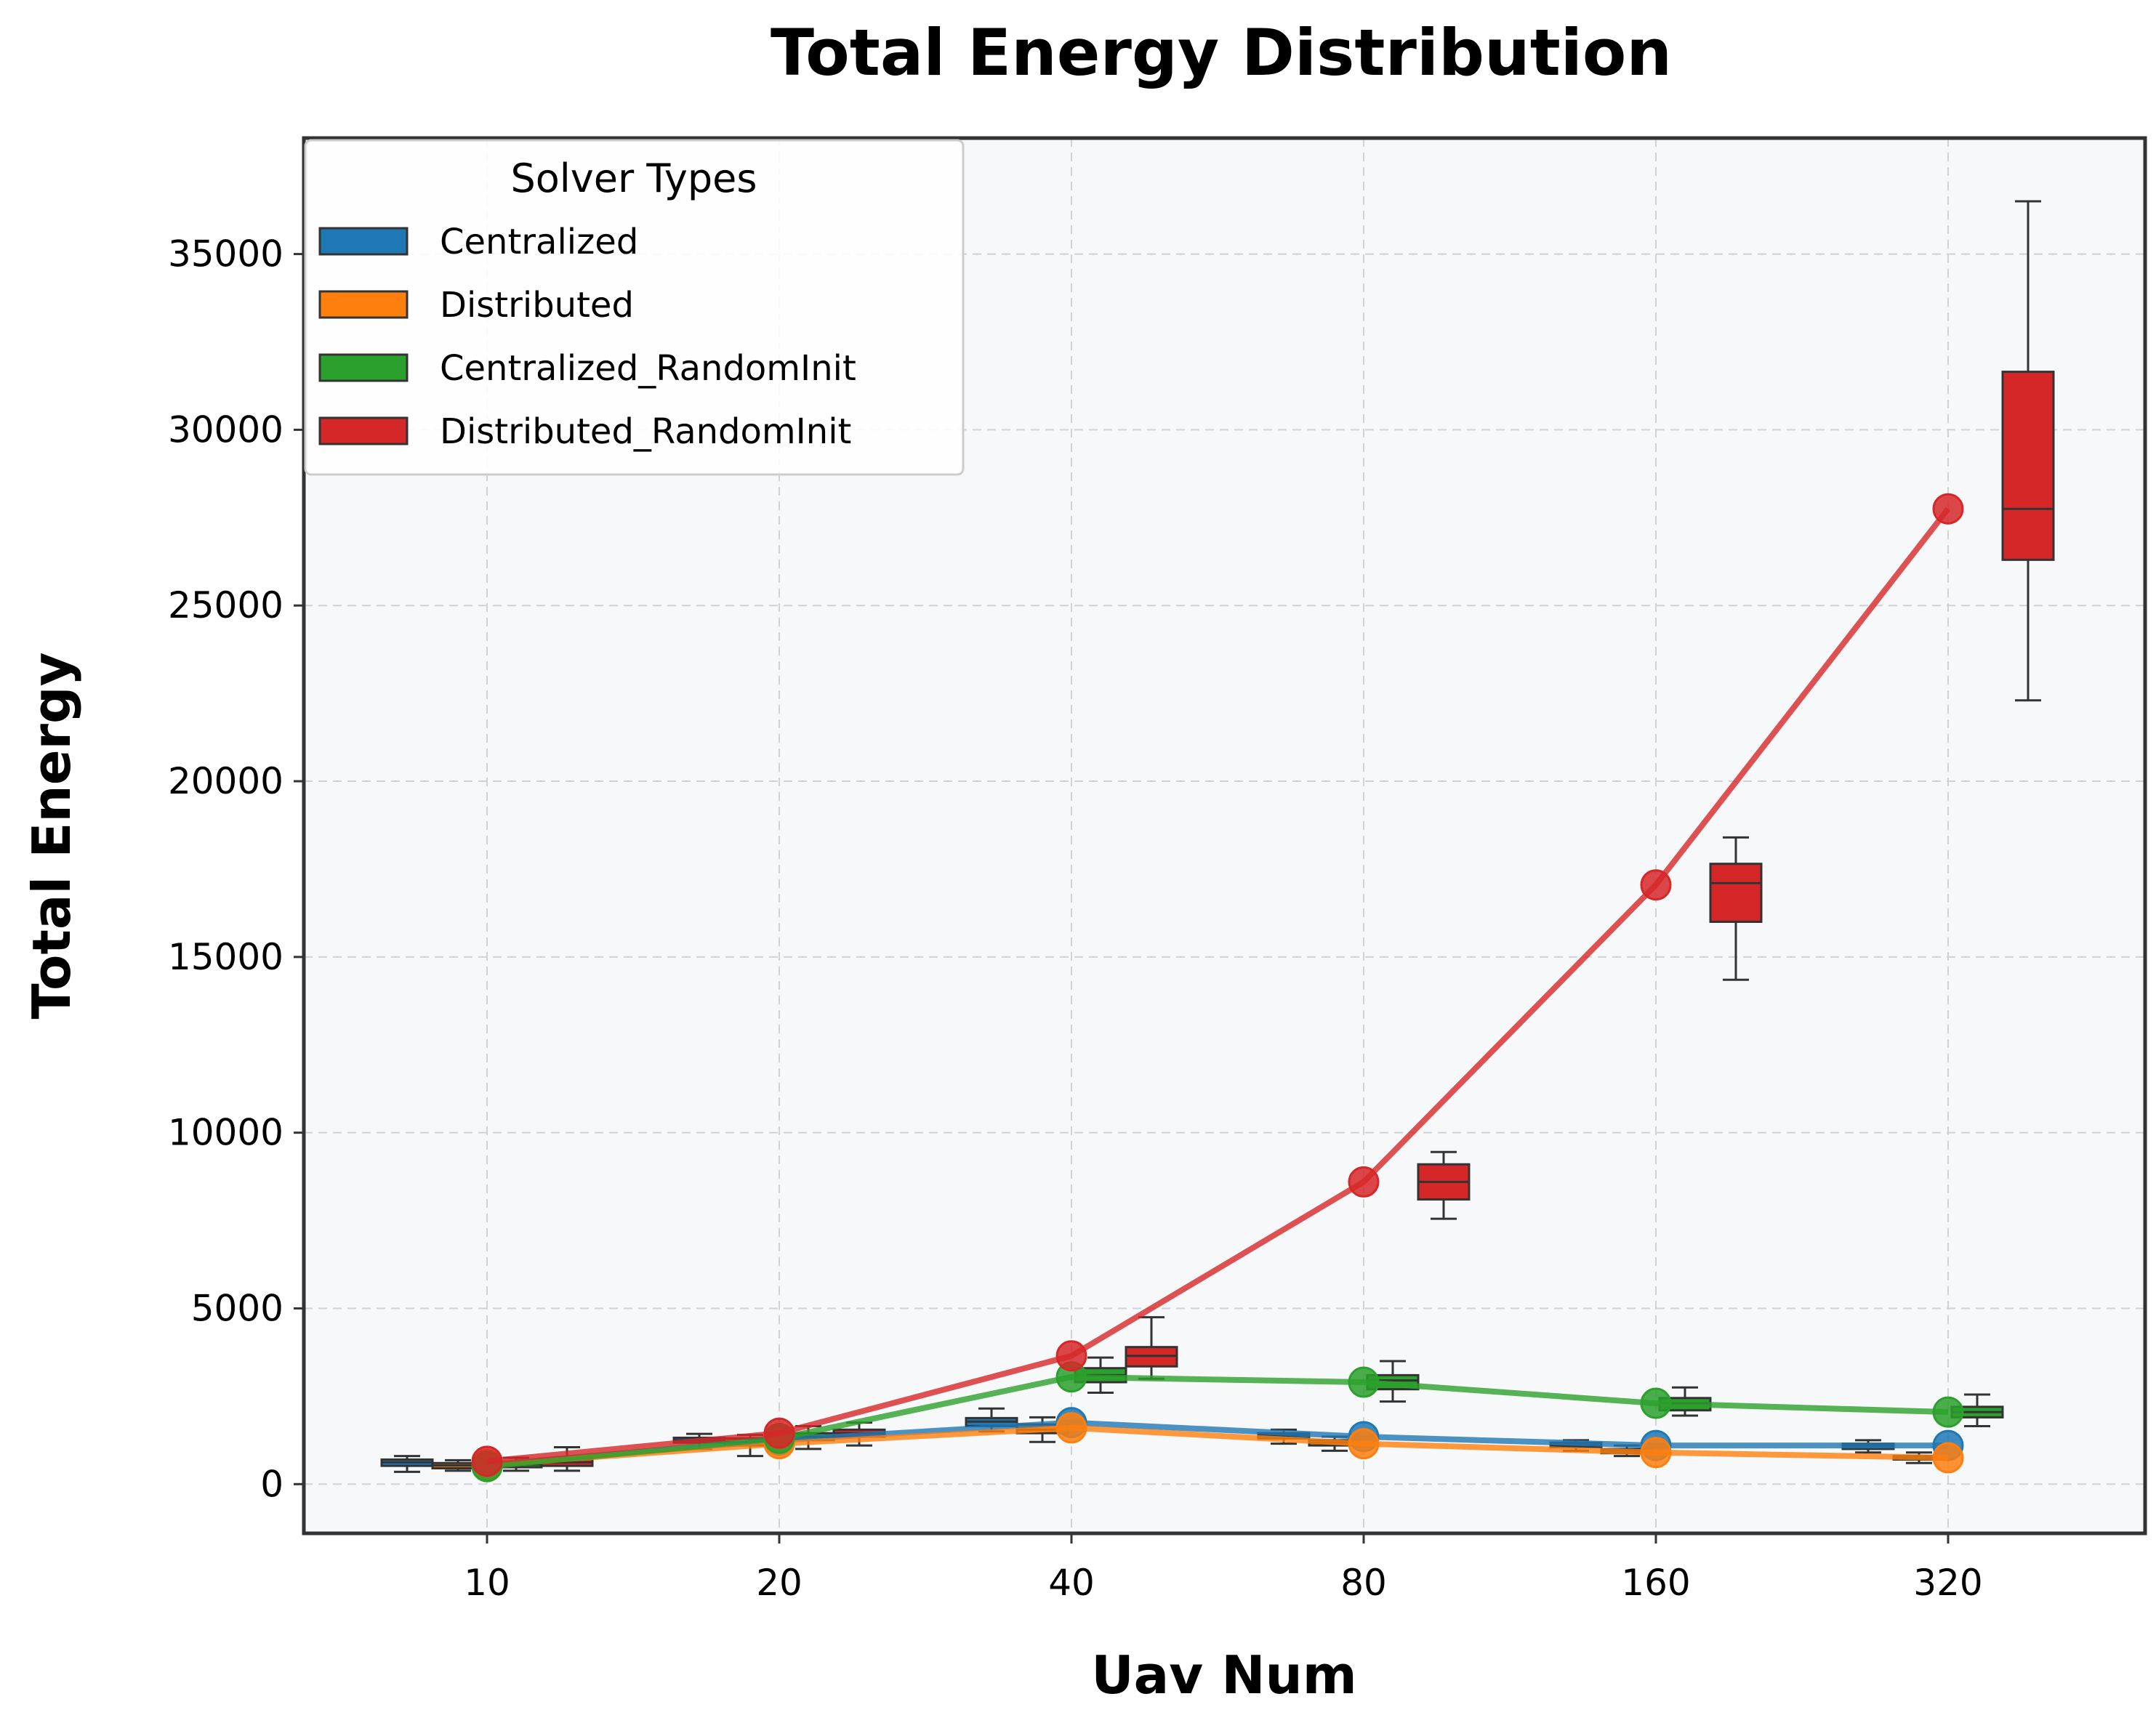  I want to click on series-line-centralized-randominit, so click(1217, 1422).